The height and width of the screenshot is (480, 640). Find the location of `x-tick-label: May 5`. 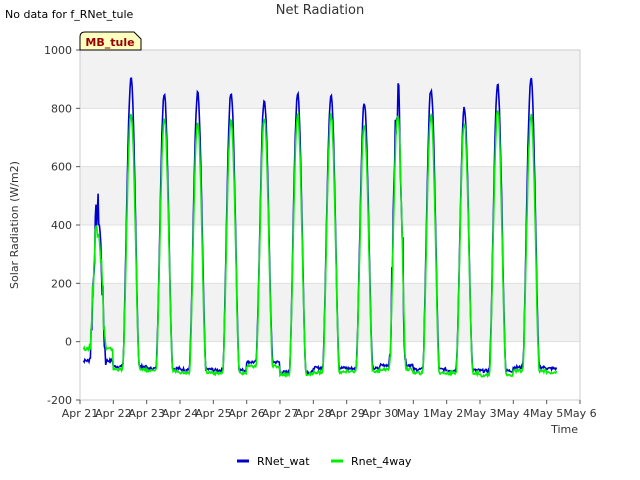

x-tick-label: May 5 is located at coordinates (546, 413).